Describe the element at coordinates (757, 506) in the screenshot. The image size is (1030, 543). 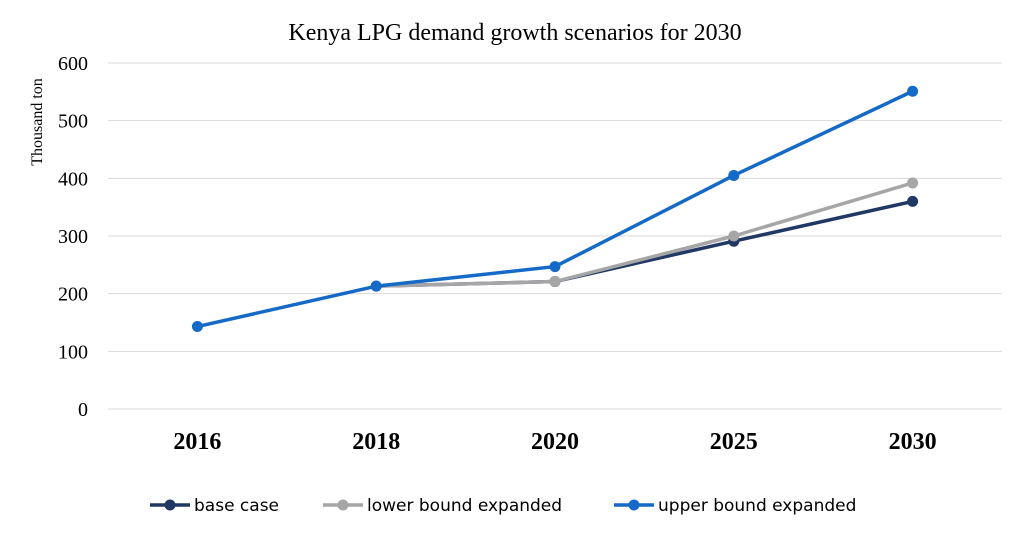
I see `legend-label: upper bound expanded` at that location.